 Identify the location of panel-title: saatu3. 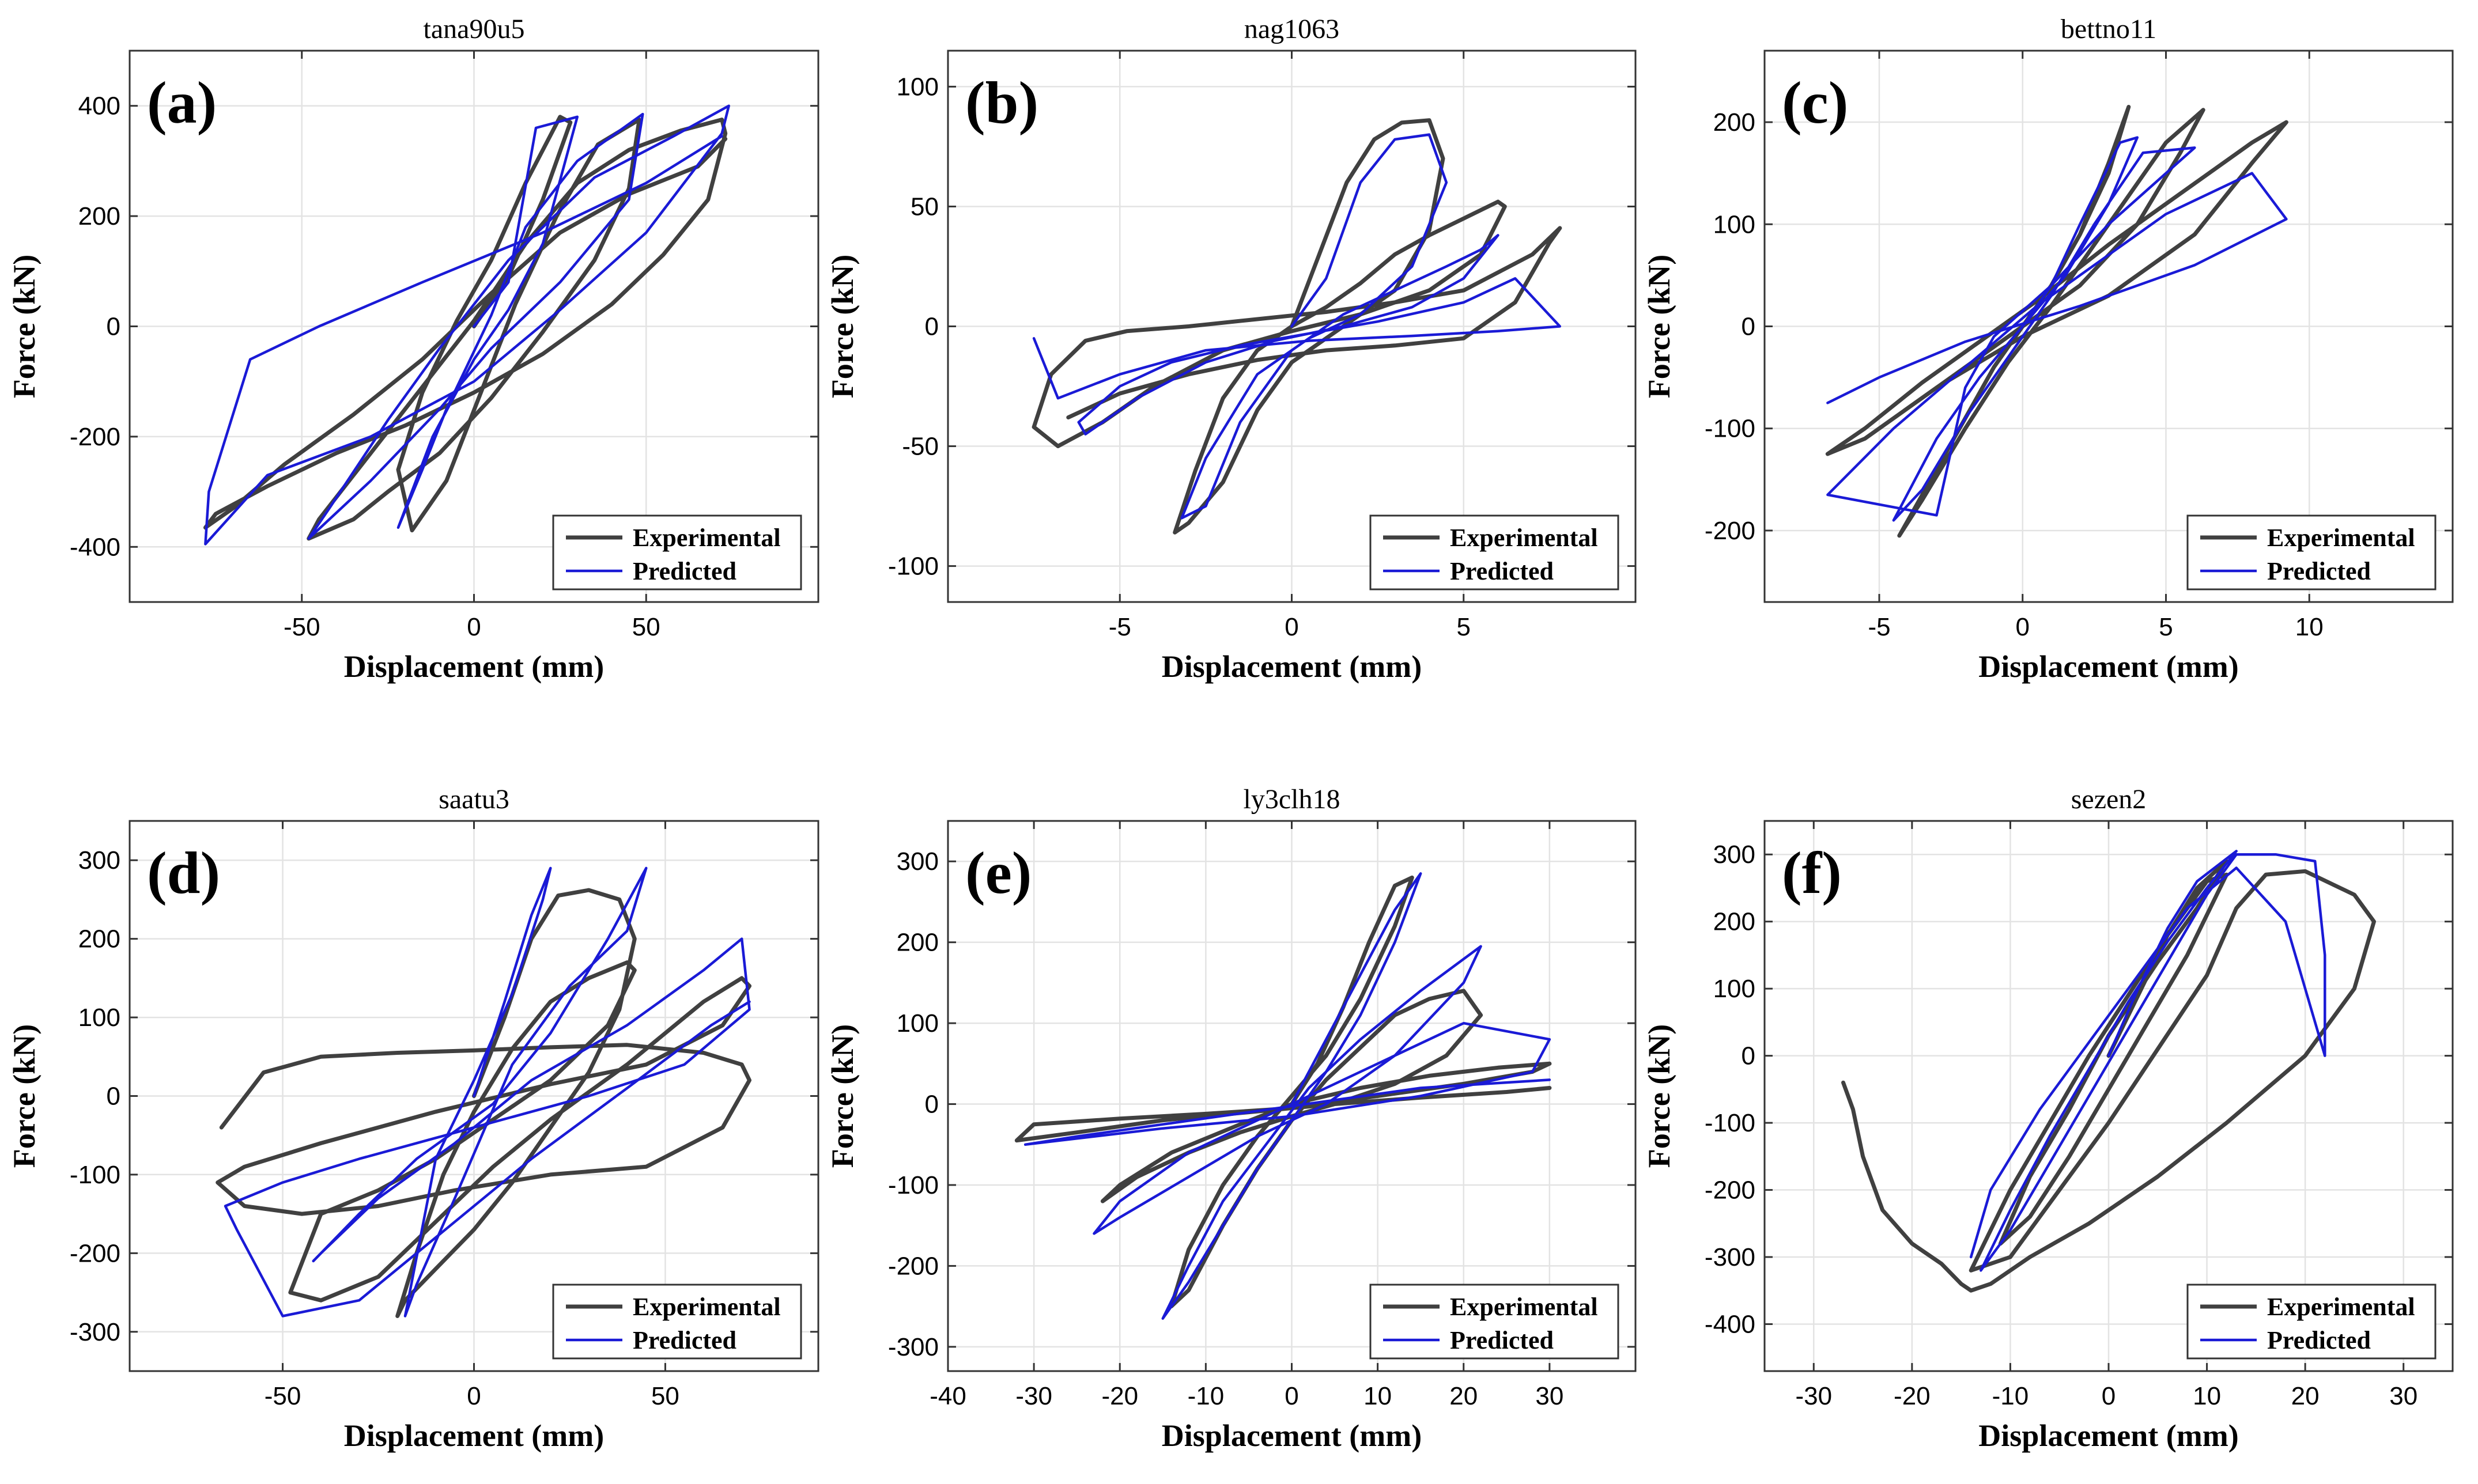
(474, 799).